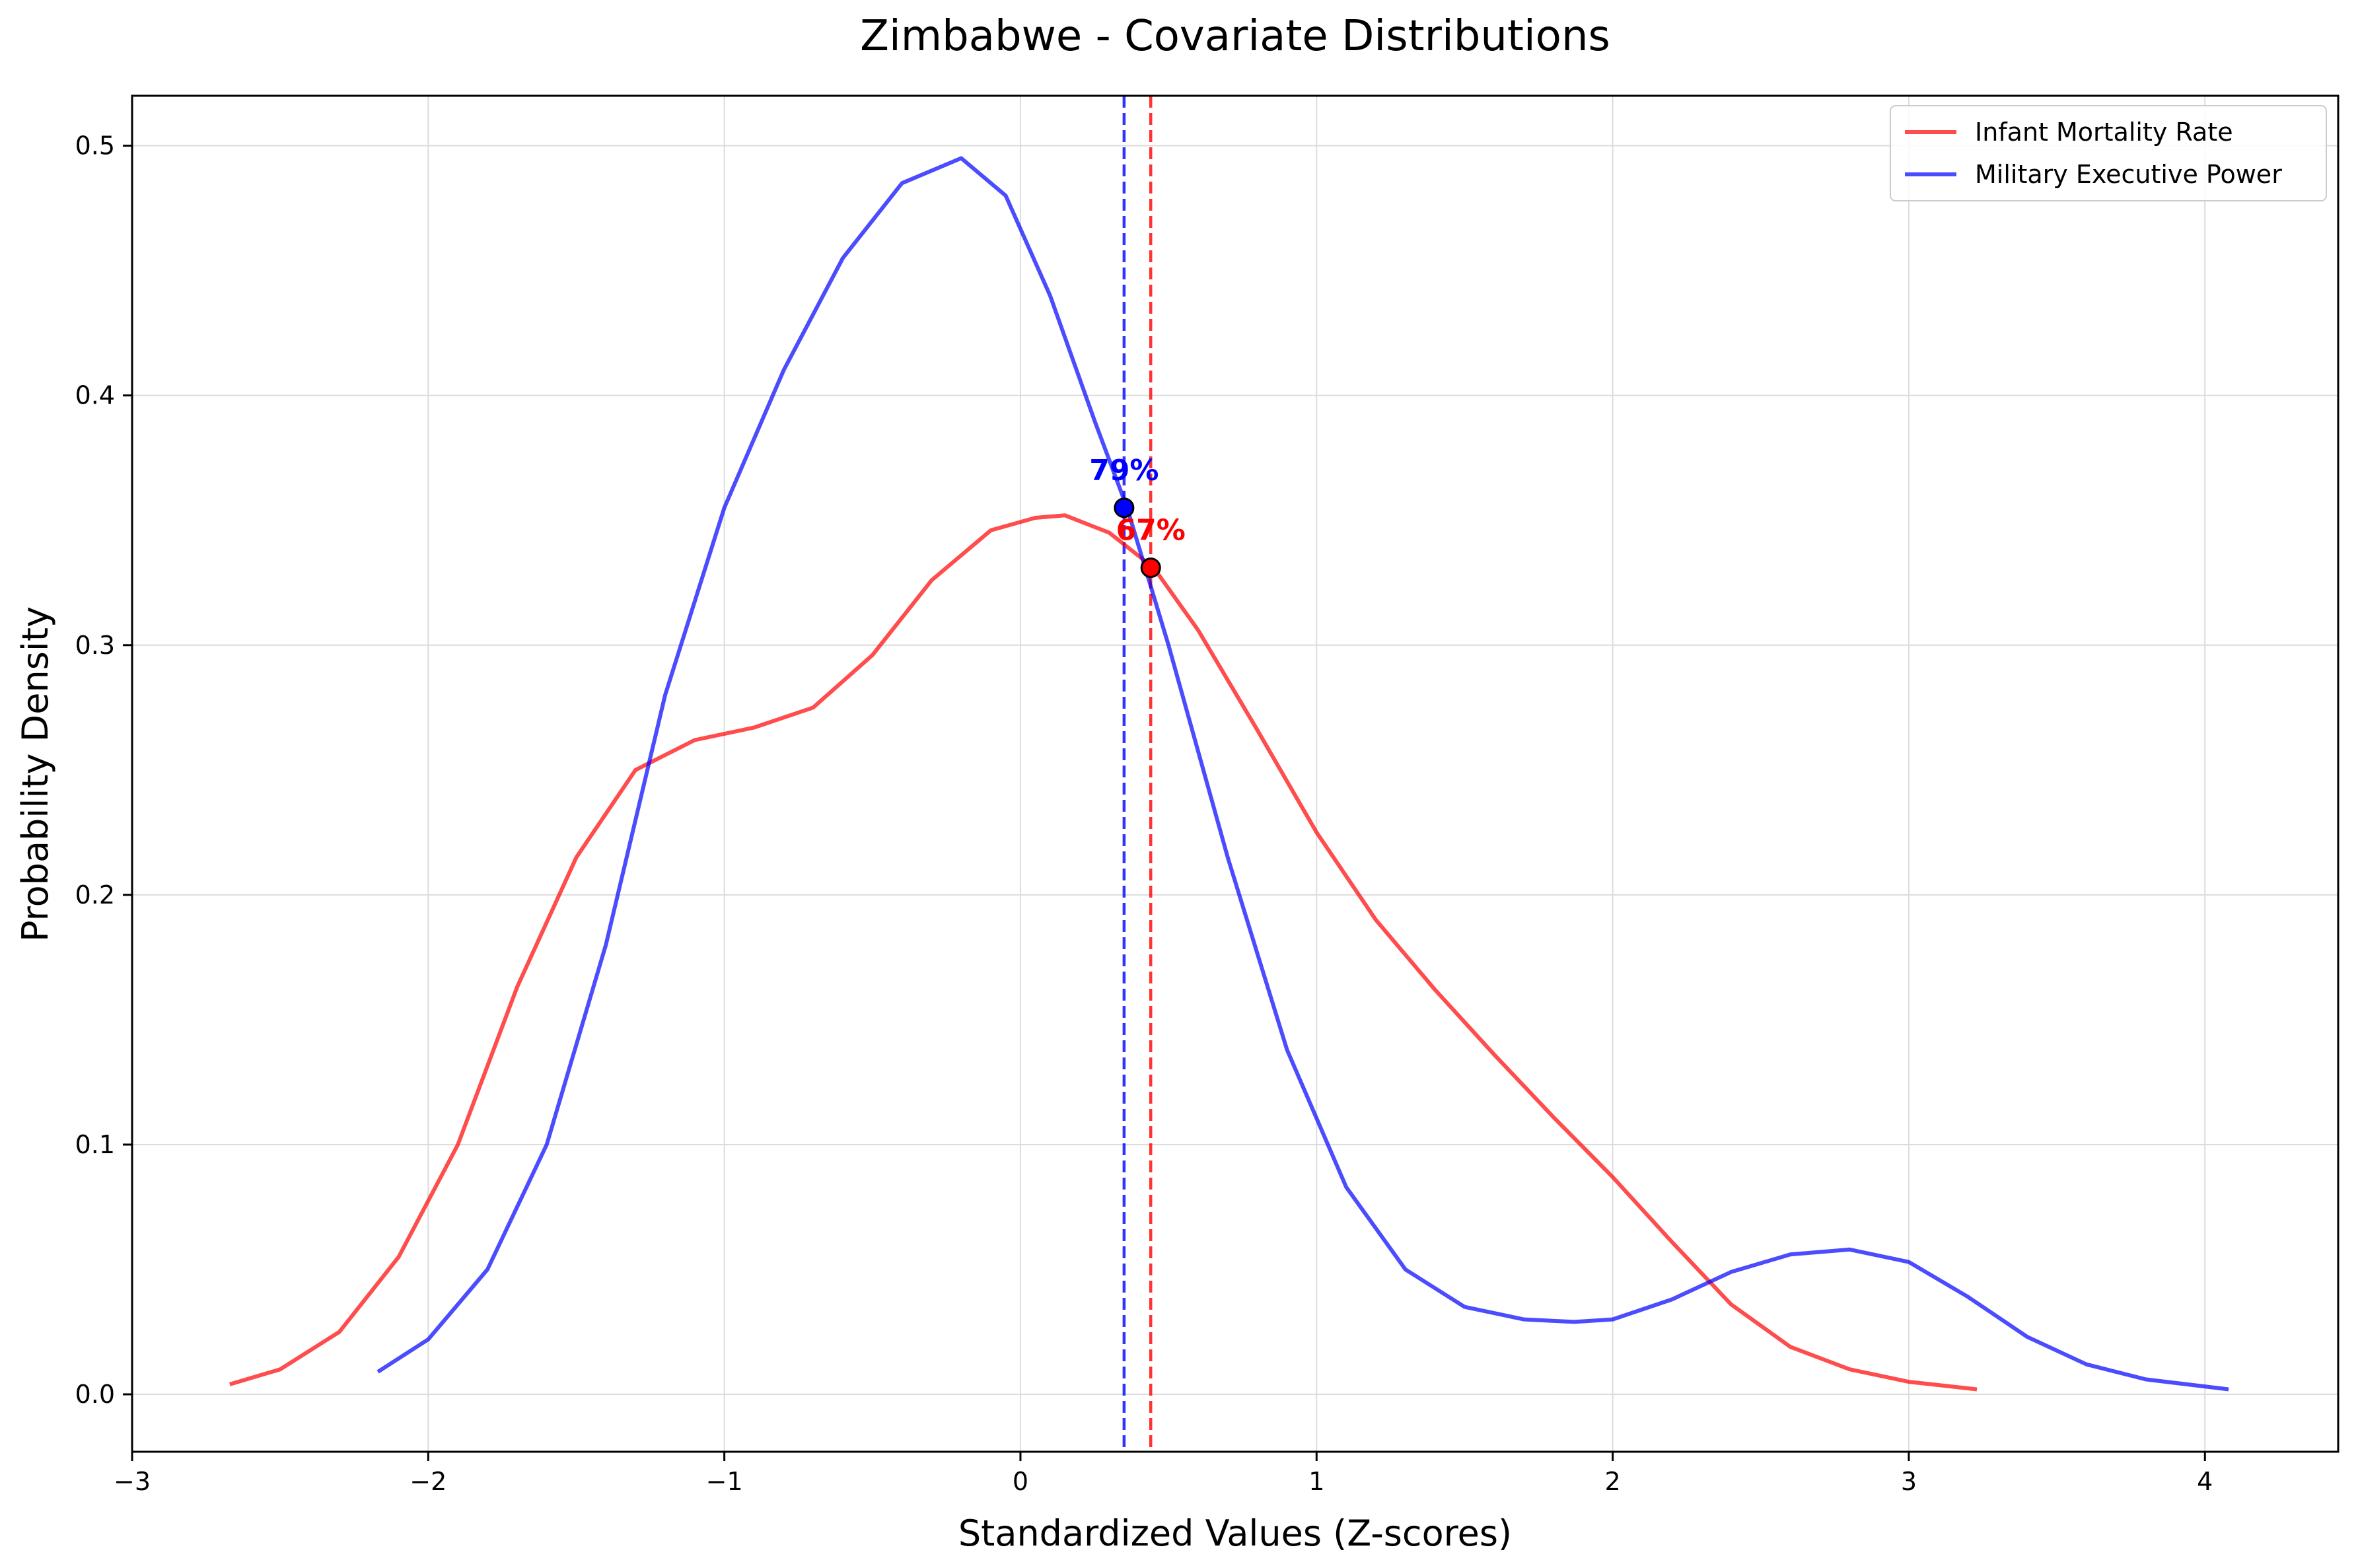 The height and width of the screenshot is (1568, 2358). What do you see at coordinates (95, 1394) in the screenshot?
I see `y-tick-label-0: 0.0` at bounding box center [95, 1394].